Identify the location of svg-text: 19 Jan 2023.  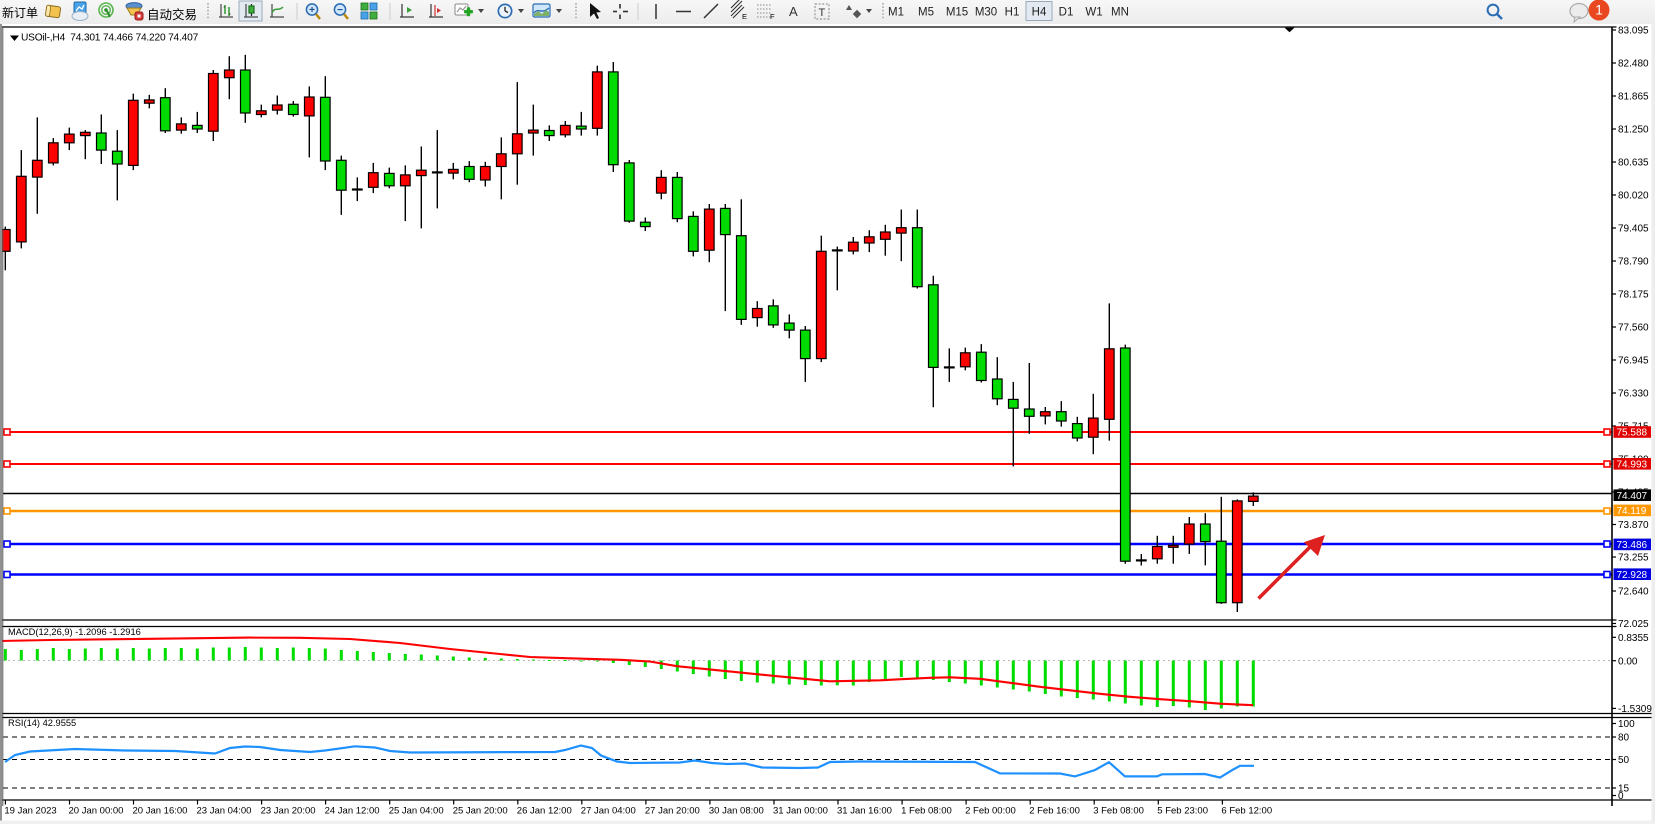
(30, 811).